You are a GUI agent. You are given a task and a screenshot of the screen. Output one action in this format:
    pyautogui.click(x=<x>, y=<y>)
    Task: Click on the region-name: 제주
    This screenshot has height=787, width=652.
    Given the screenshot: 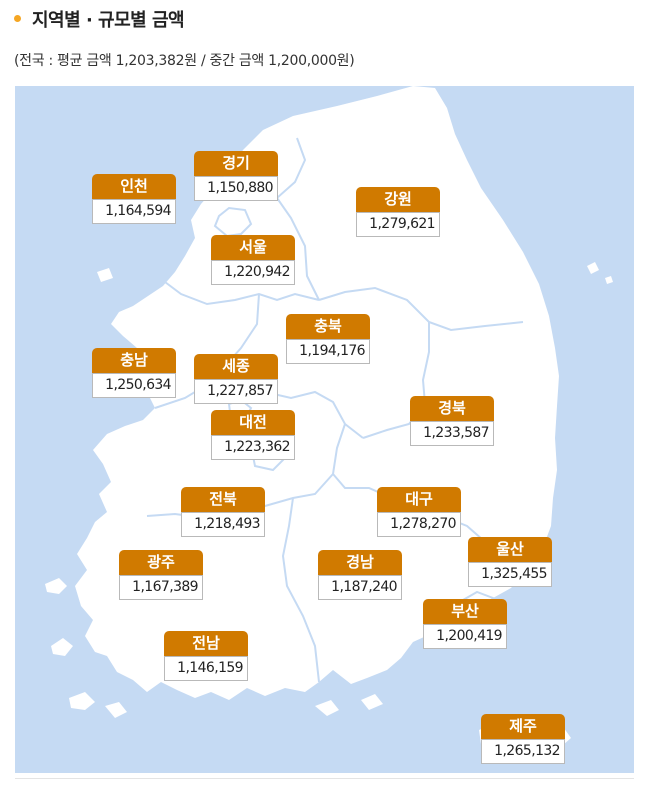 What is the action you would take?
    pyautogui.click(x=523, y=726)
    